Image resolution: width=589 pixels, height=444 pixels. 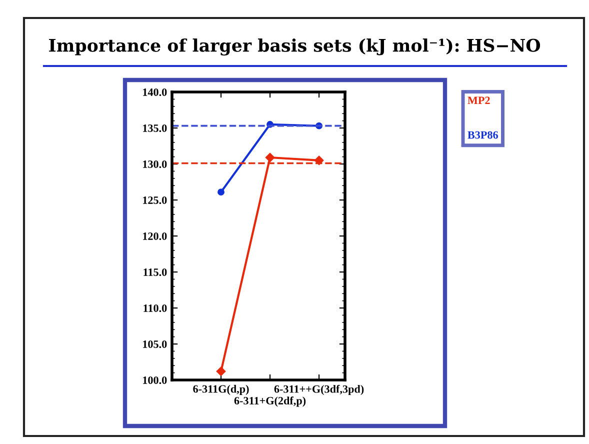 What do you see at coordinates (319, 390) in the screenshot?
I see `x-tick-label: 6-311++G(3df,3pd)` at bounding box center [319, 390].